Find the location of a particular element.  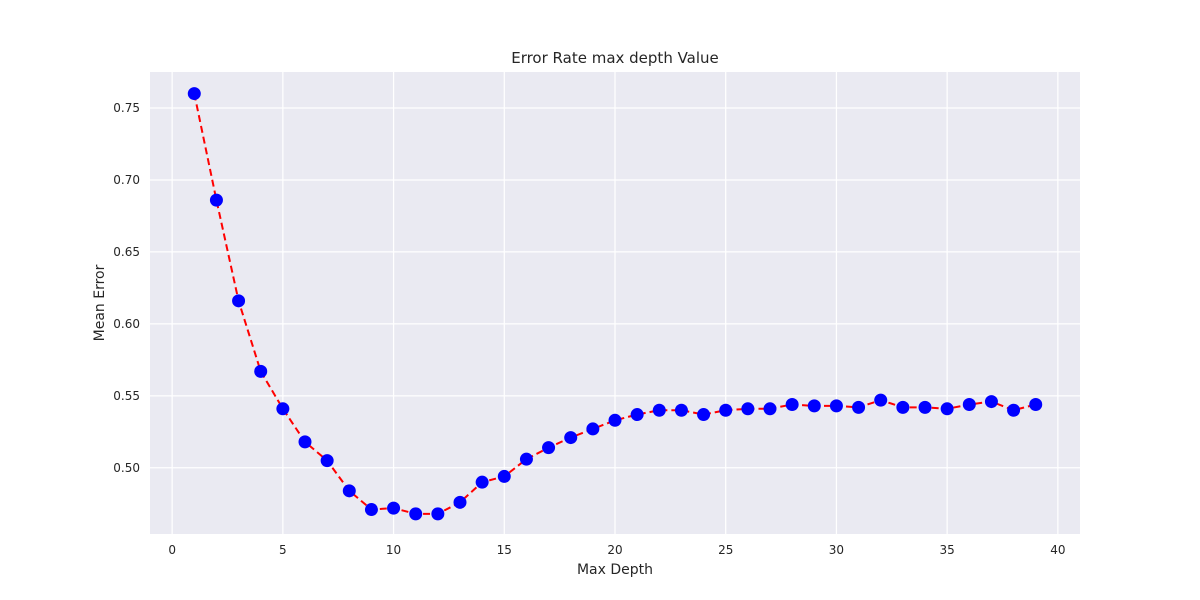

y-tick-label: 0.60 is located at coordinates (126, 324).